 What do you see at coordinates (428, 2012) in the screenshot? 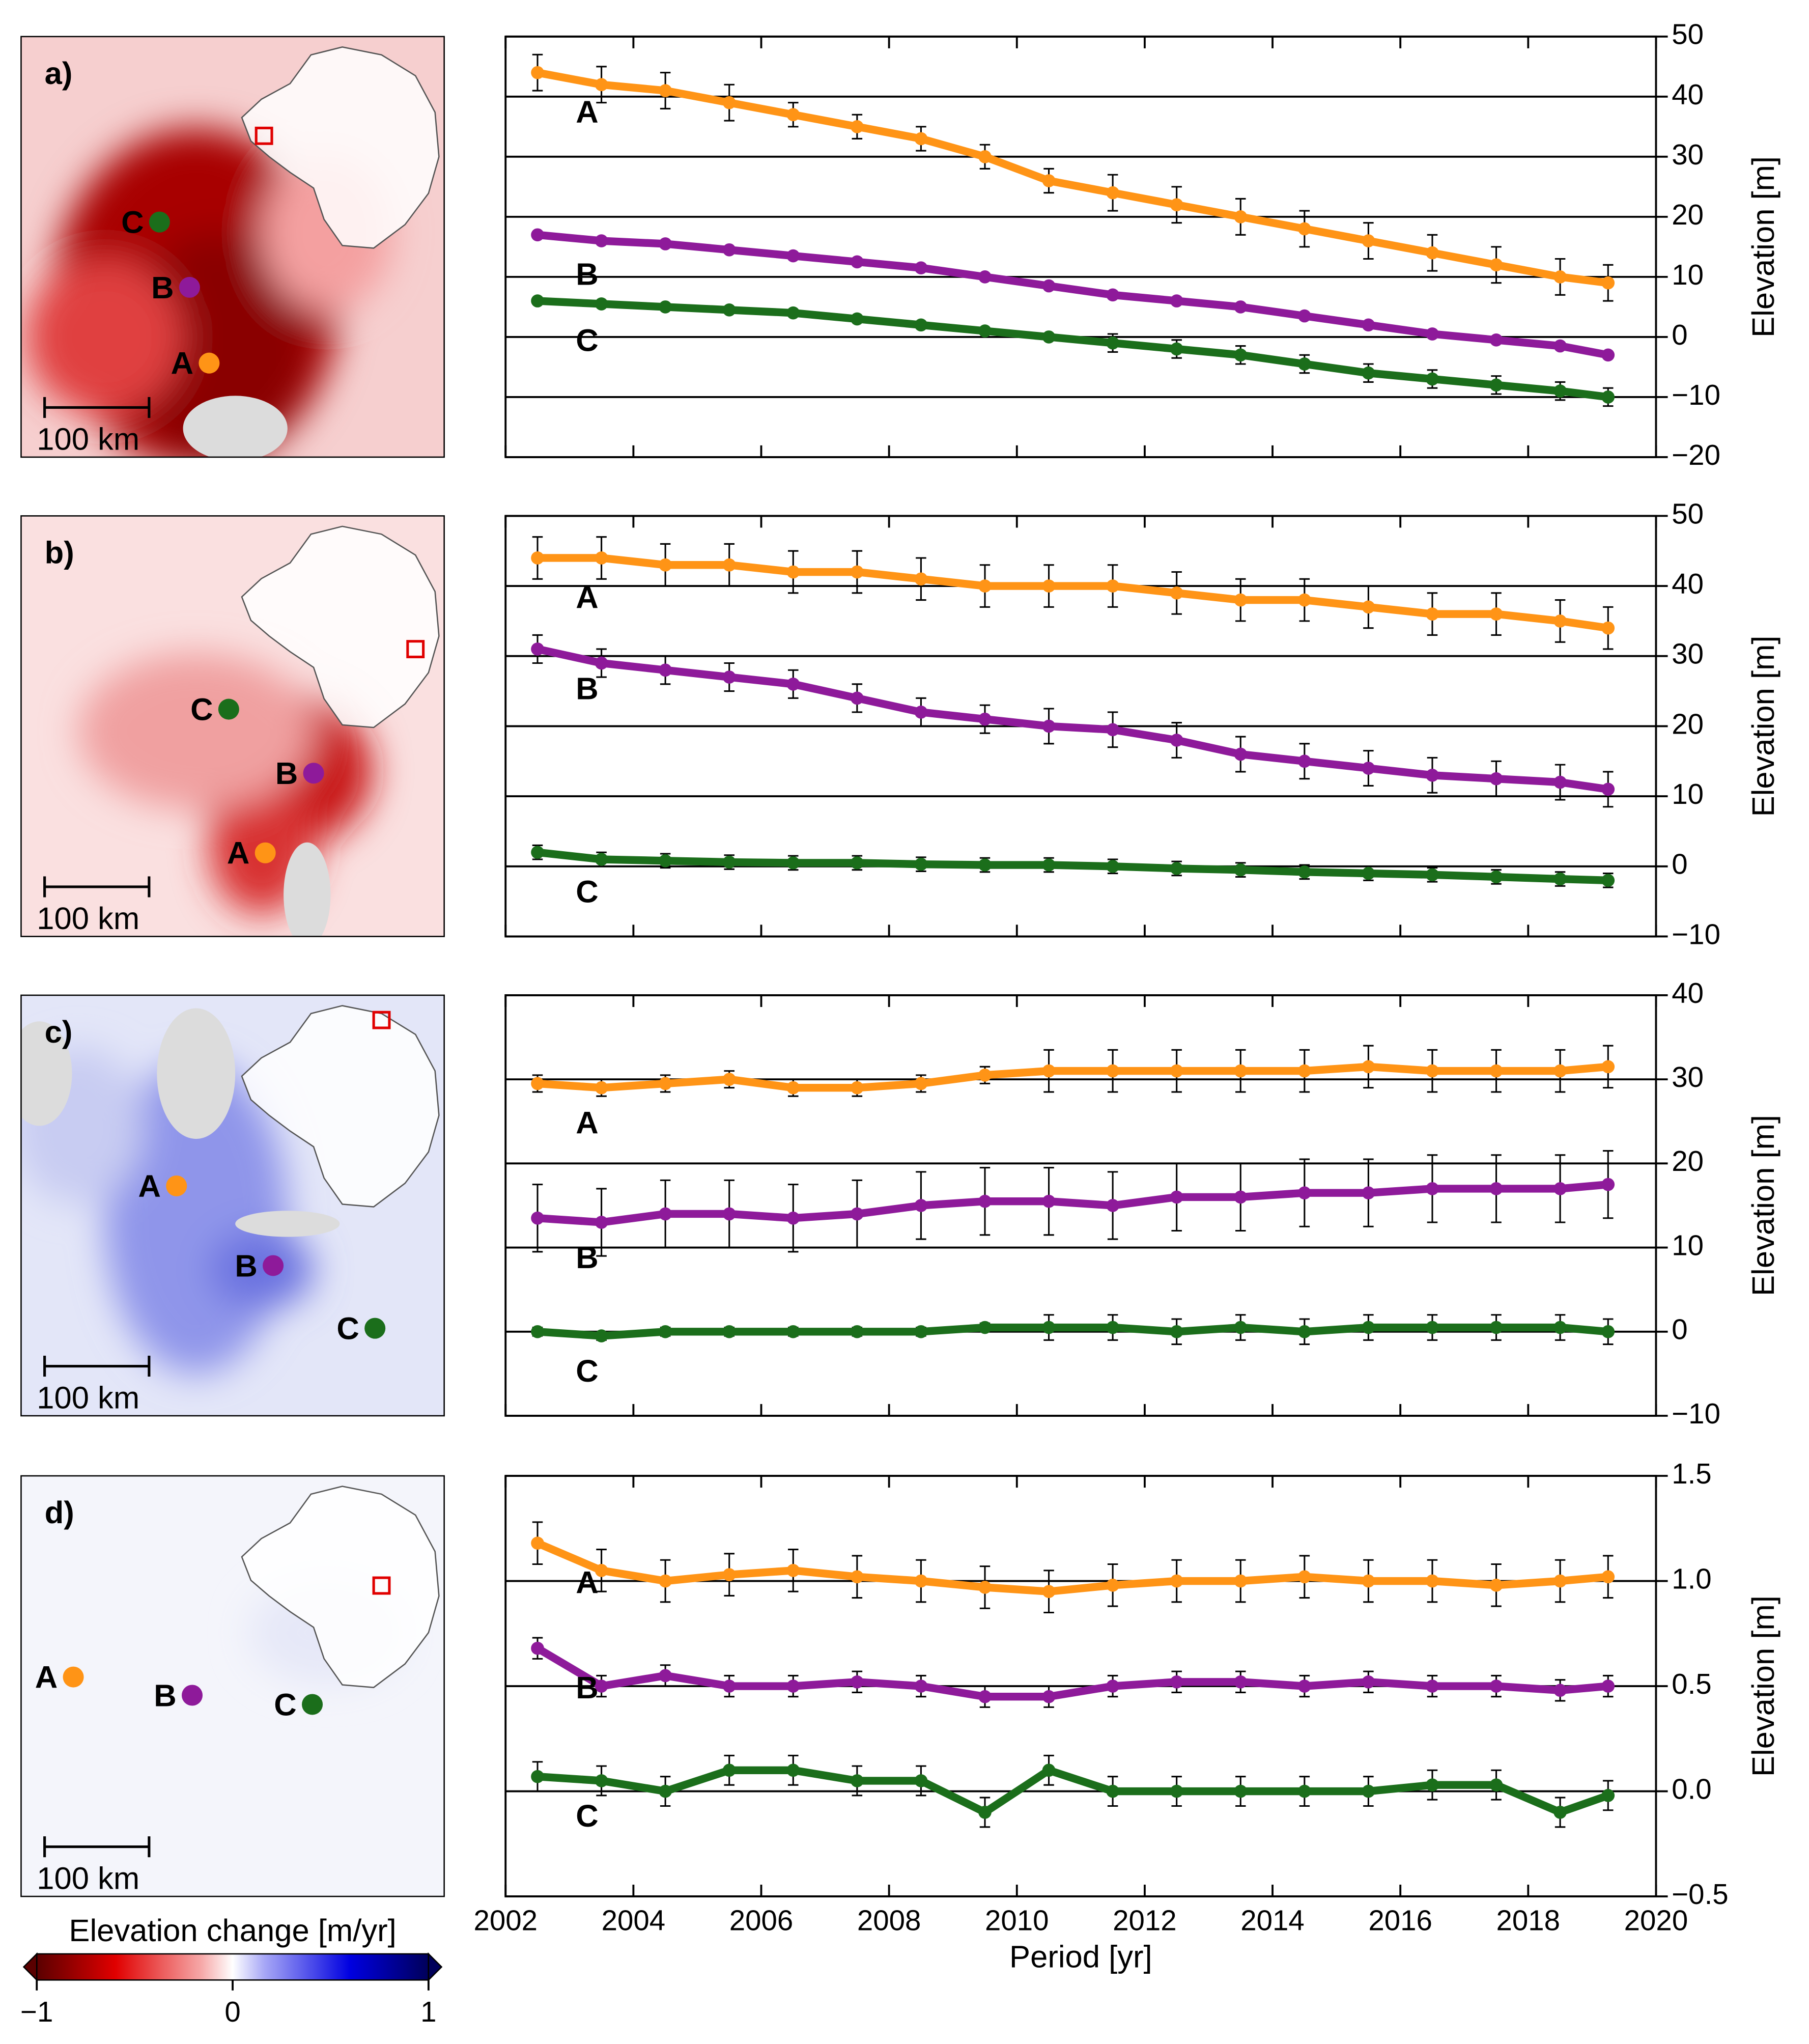
I see `colorbar-tick-label: 1` at bounding box center [428, 2012].